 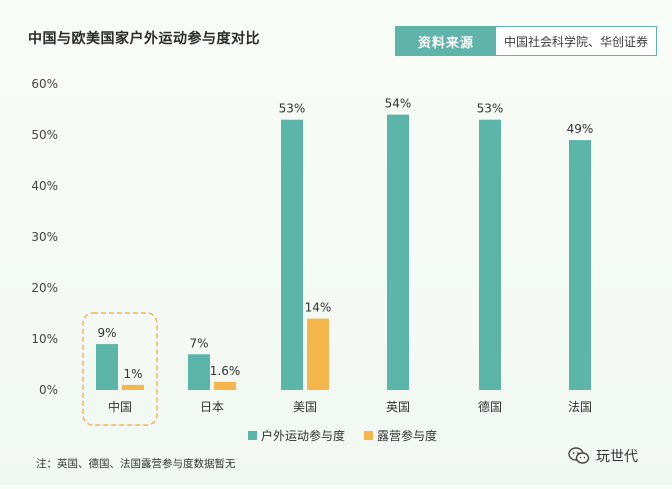 I want to click on watermark-text: 玩世代, so click(x=617, y=457).